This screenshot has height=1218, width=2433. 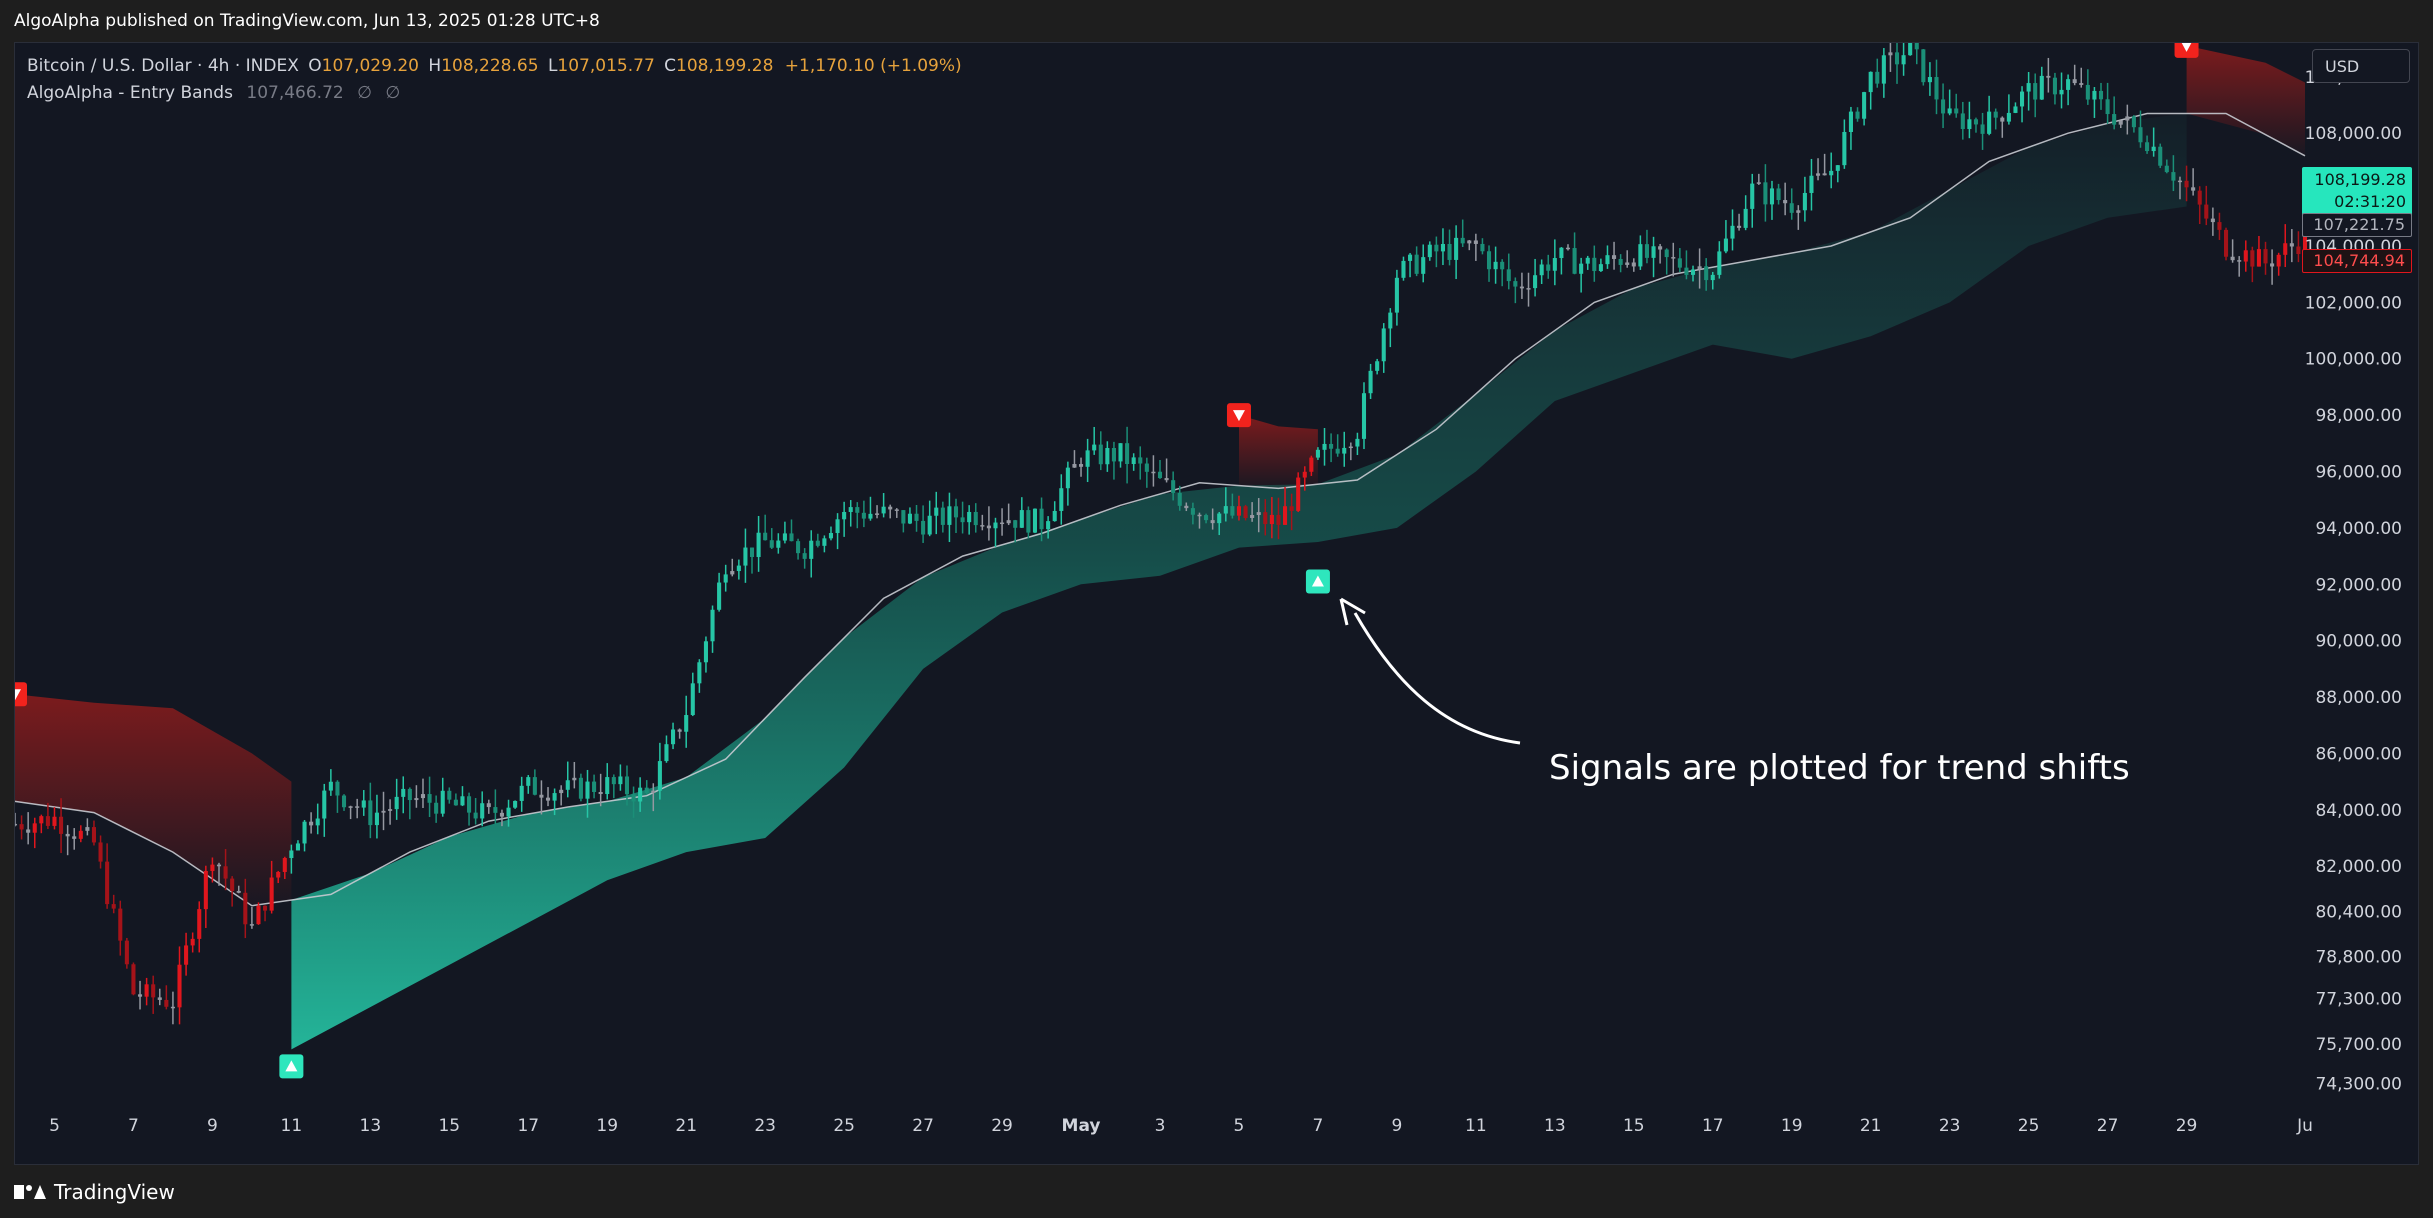 What do you see at coordinates (449, 1126) in the screenshot?
I see `time-tick-label: 15` at bounding box center [449, 1126].